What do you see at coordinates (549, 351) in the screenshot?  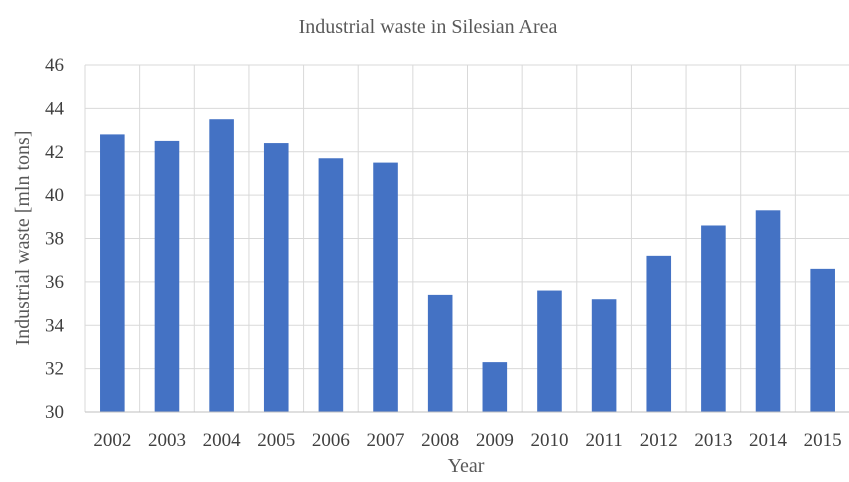 I see `bar-2010` at bounding box center [549, 351].